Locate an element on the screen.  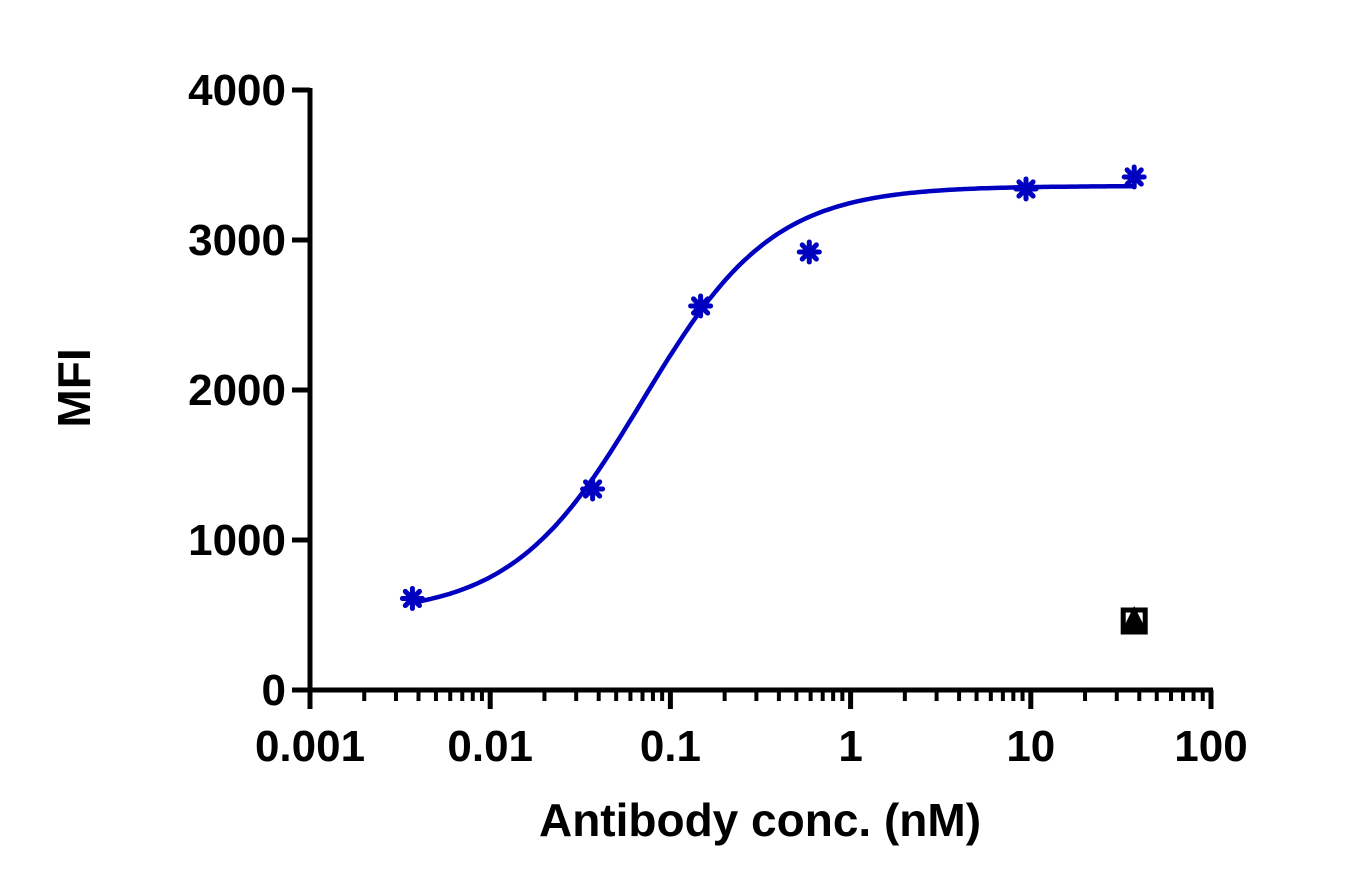
x-tick-label: 0.001 is located at coordinates (310, 746).